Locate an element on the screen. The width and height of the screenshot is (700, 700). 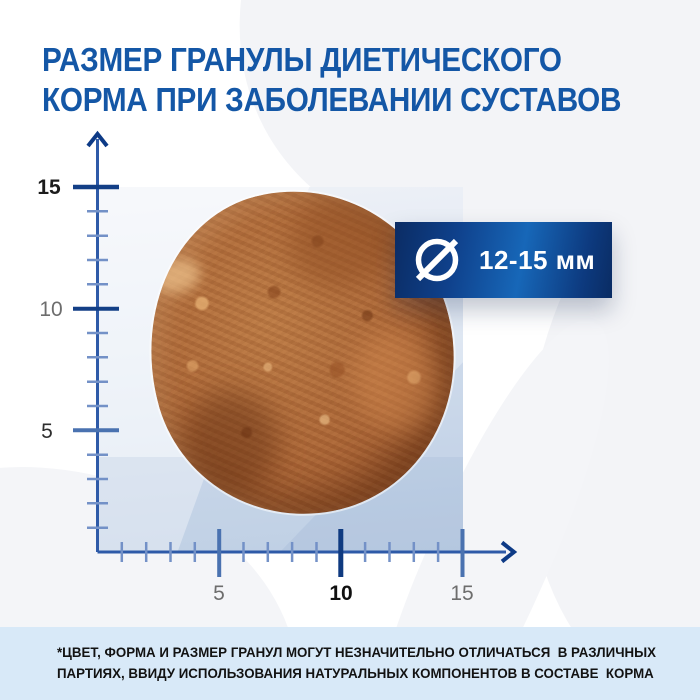
y-tick-label-10: 10 is located at coordinates (50, 309).